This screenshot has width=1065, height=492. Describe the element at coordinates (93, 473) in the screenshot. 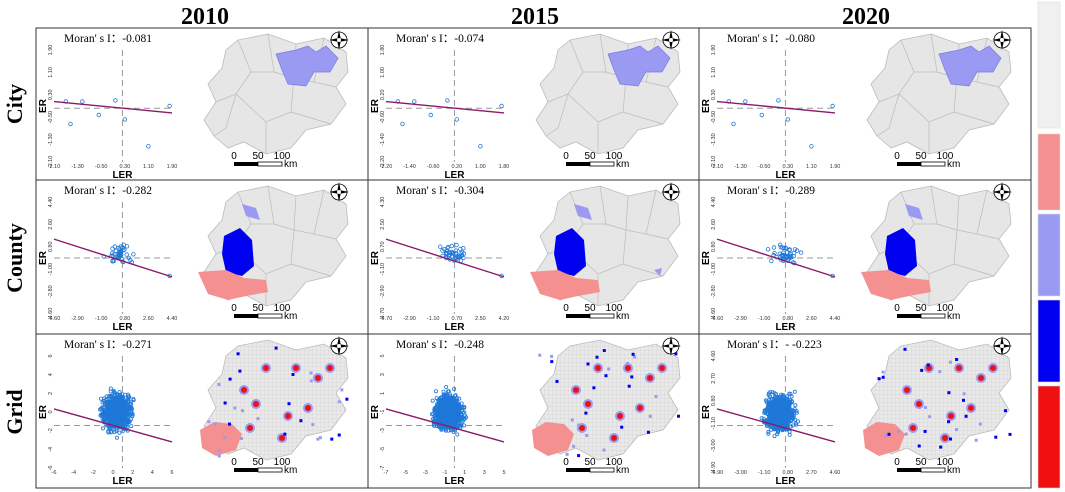

I see `x-tick-label: -2` at that location.